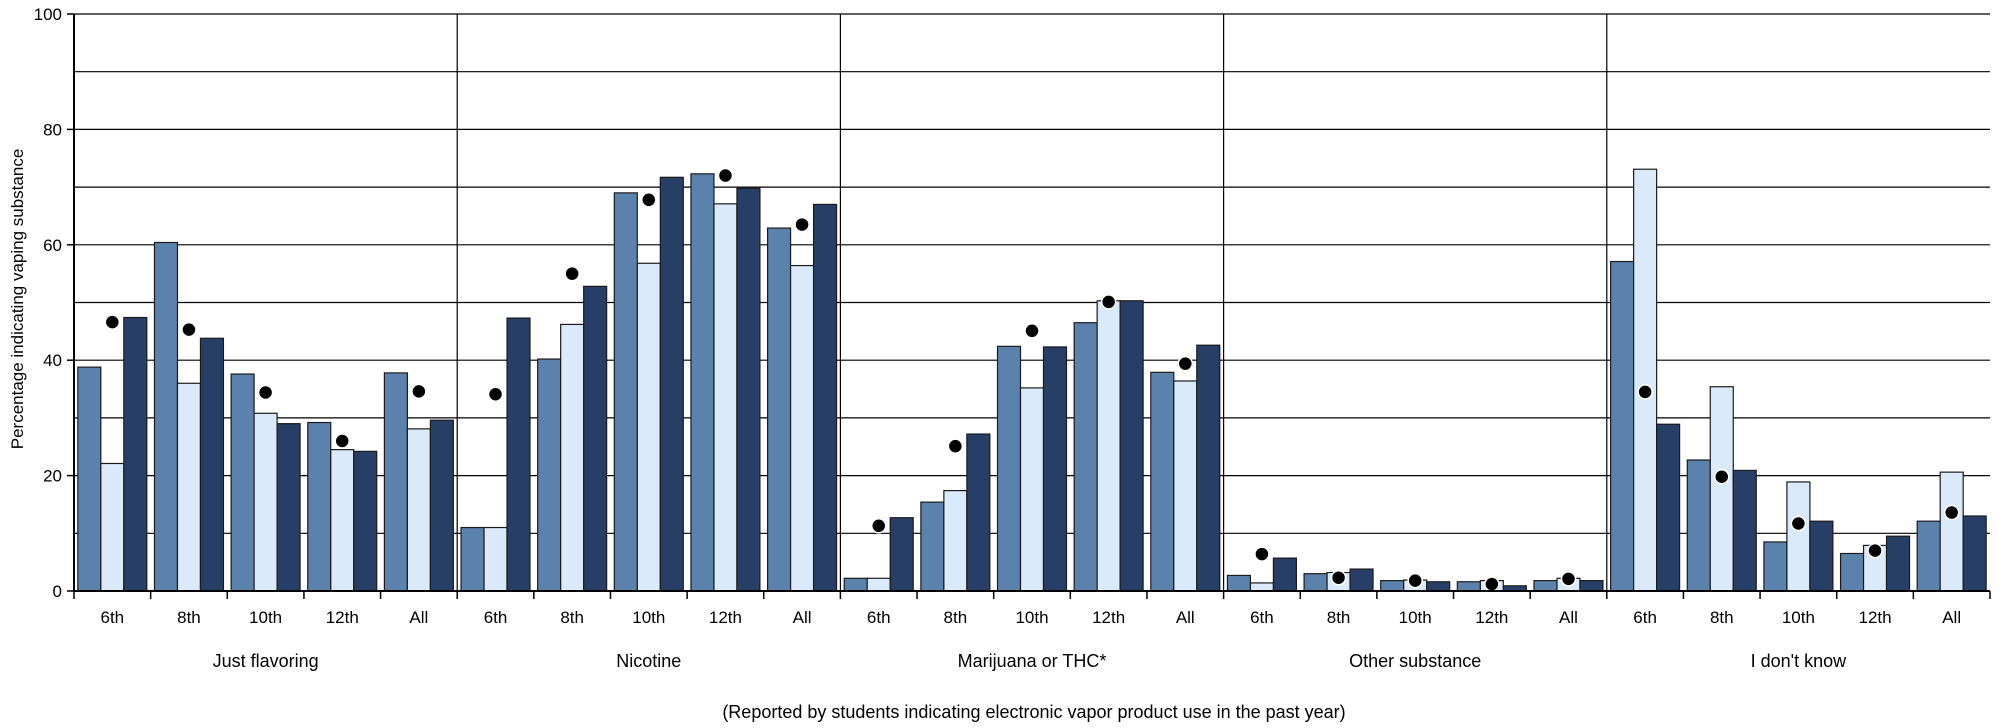 This screenshot has height=728, width=2001. What do you see at coordinates (648, 661) in the screenshot?
I see `group-label: Nicotine` at bounding box center [648, 661].